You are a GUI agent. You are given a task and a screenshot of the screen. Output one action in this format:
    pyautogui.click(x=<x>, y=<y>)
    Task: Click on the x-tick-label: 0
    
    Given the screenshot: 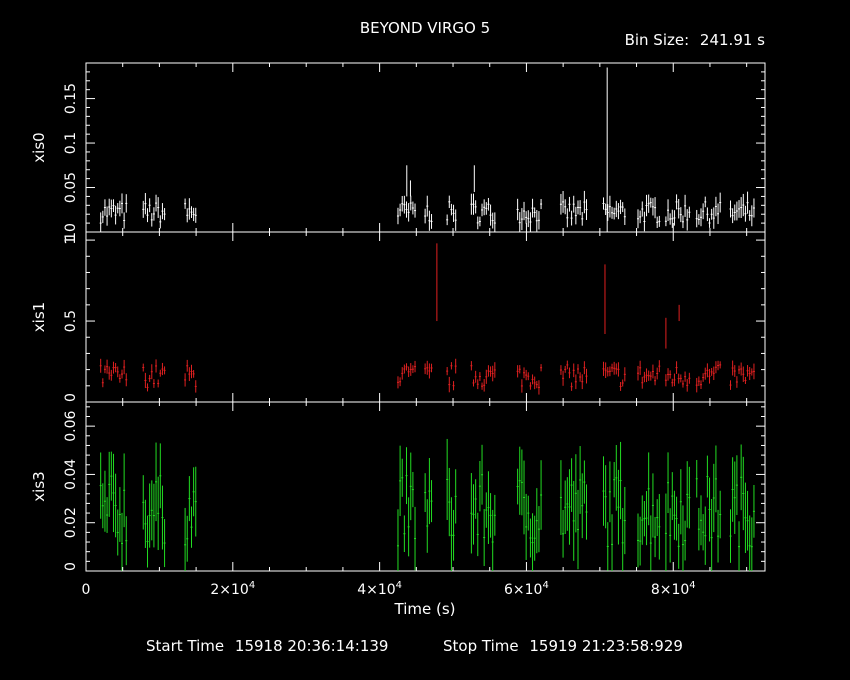 What is the action you would take?
    pyautogui.click(x=86, y=590)
    